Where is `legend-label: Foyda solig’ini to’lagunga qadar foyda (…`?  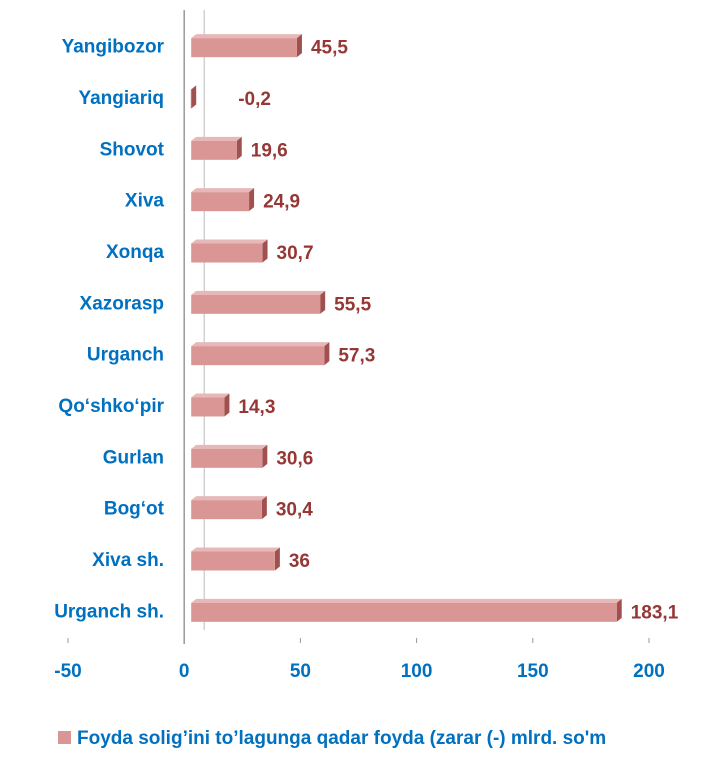 legend-label: Foyda solig’ini to’lagunga qadar foyda (… is located at coordinates (342, 738).